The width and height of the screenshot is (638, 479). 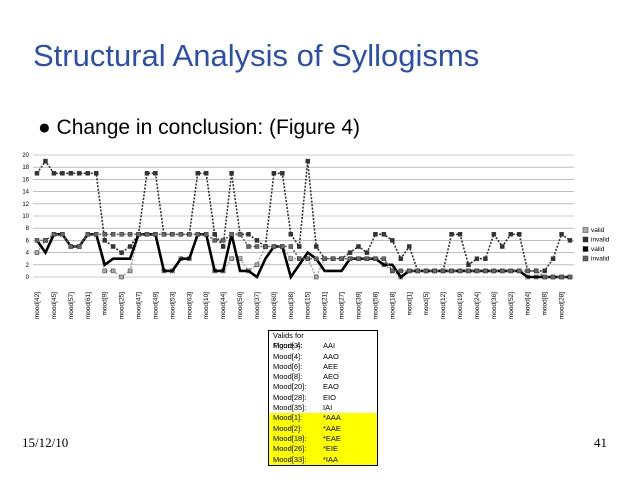 What do you see at coordinates (562, 305) in the screenshot?
I see `x-tick-label: mood[28]` at bounding box center [562, 305].